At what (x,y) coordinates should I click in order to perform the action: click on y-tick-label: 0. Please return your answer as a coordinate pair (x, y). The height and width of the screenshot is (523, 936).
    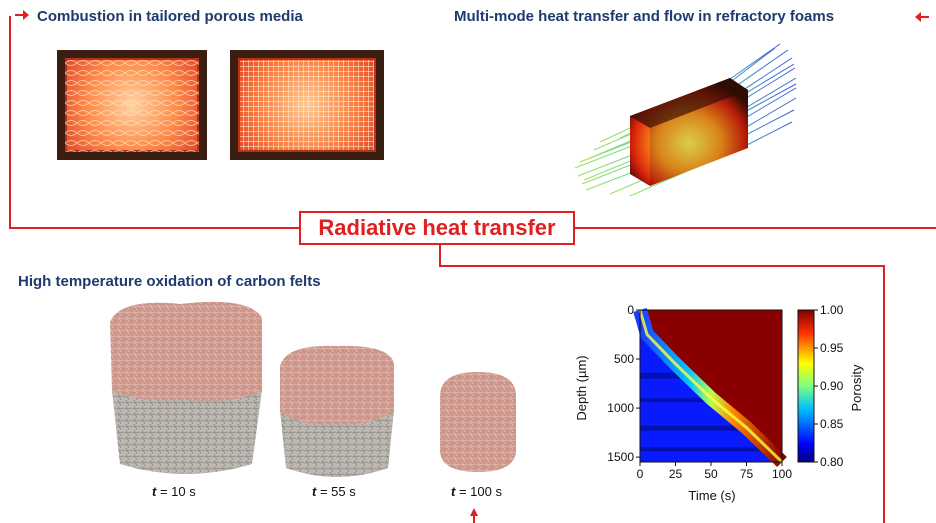
    Looking at the image, I should click on (630, 310).